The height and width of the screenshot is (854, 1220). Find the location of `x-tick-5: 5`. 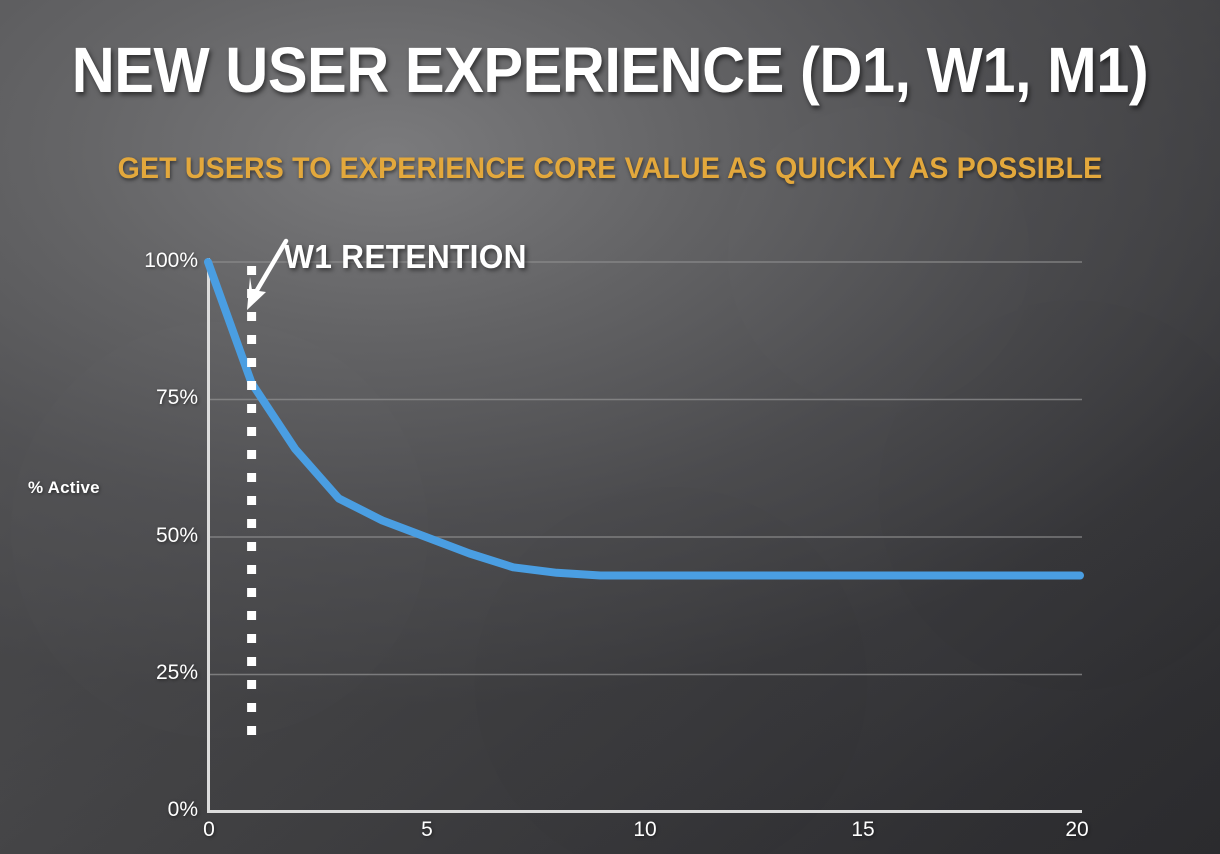

x-tick-5: 5 is located at coordinates (427, 829).